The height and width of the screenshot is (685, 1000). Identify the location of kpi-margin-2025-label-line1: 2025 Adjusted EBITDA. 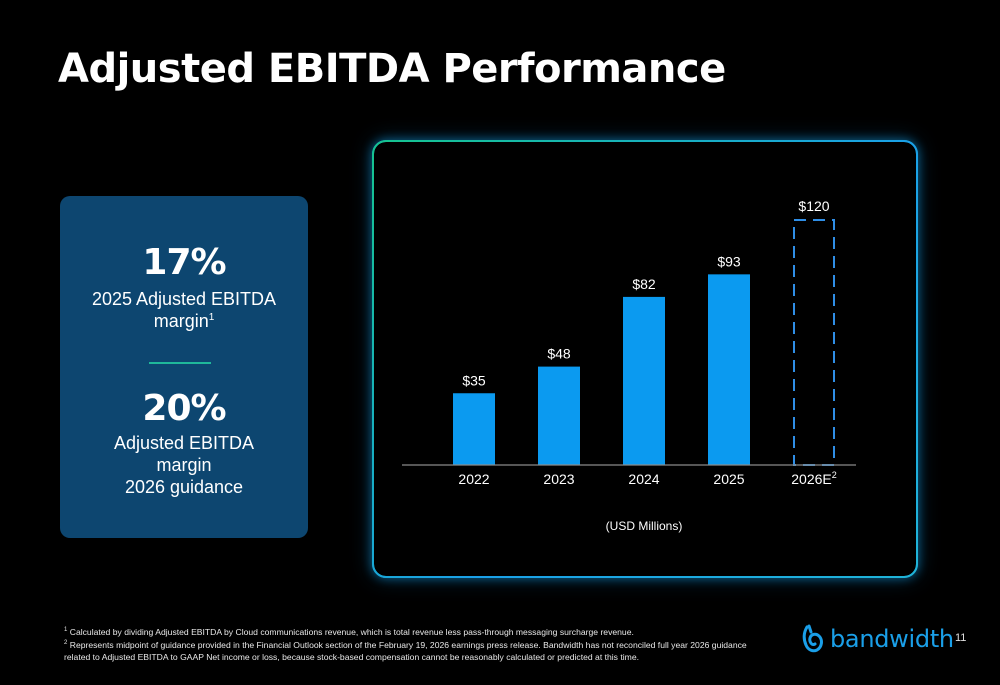
(184, 299).